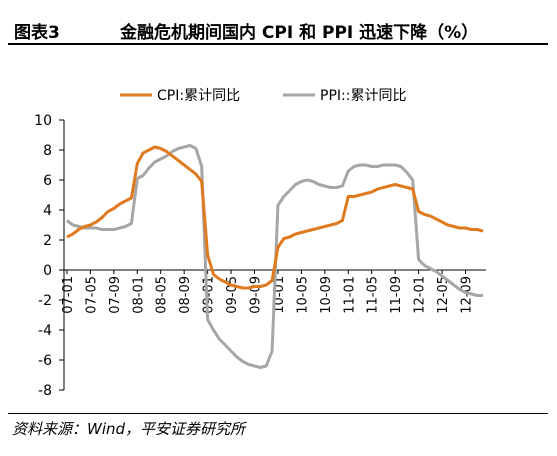 This screenshot has width=557, height=456. I want to click on x-tick-label: 09-09, so click(255, 295).